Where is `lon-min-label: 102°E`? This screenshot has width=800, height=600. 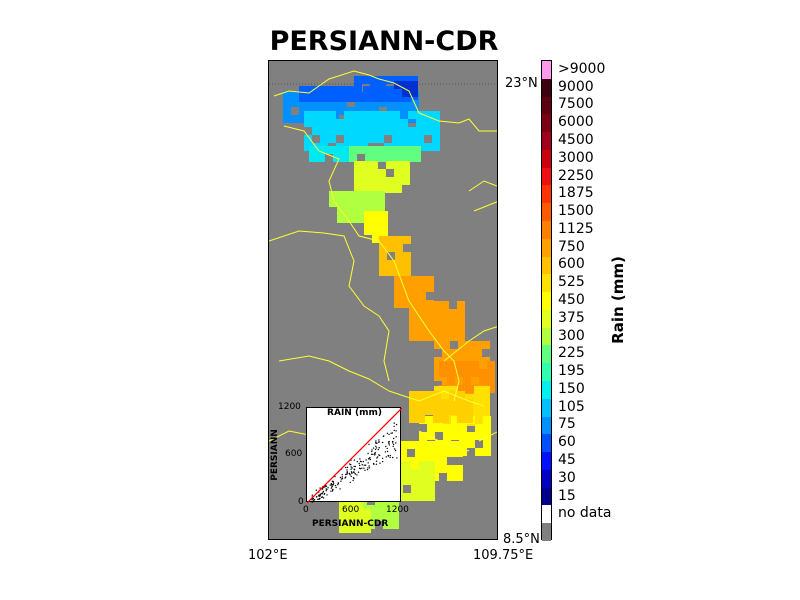
lon-min-label: 102°E is located at coordinates (268, 555).